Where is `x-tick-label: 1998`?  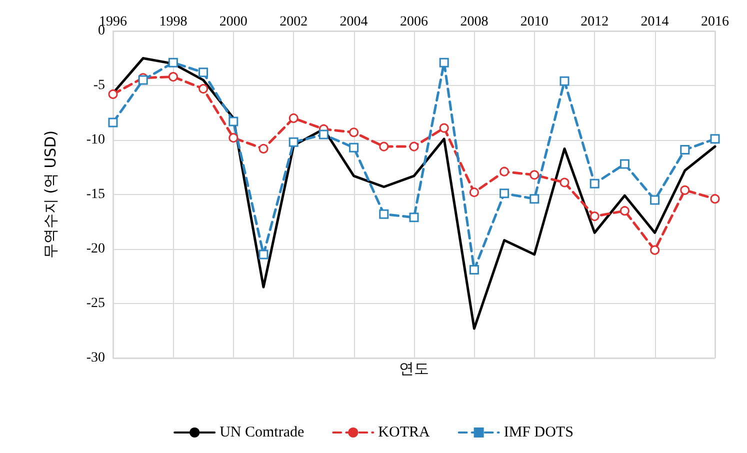
x-tick-label: 1998 is located at coordinates (173, 22).